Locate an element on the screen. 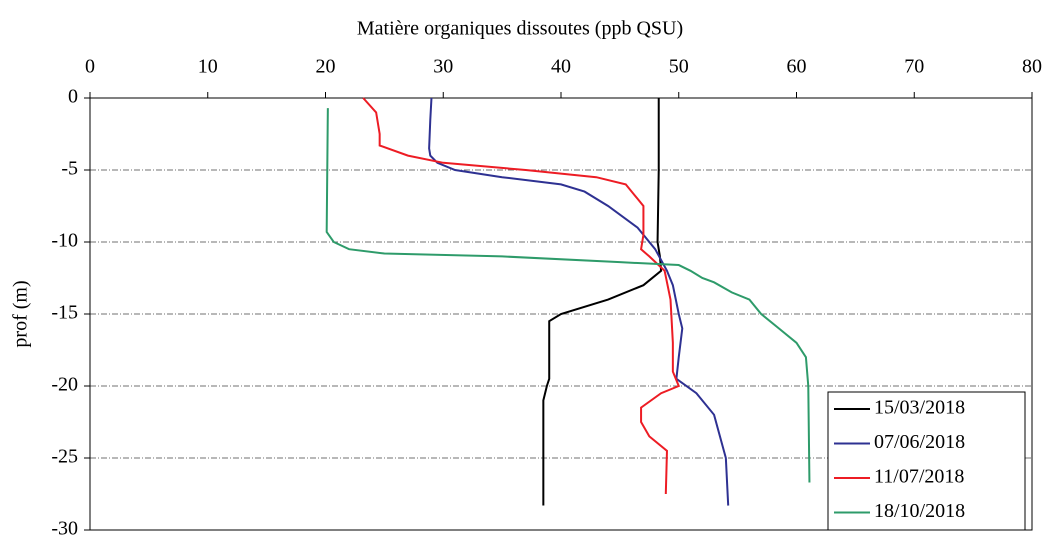  x-tick-label: 0 is located at coordinates (90, 67).